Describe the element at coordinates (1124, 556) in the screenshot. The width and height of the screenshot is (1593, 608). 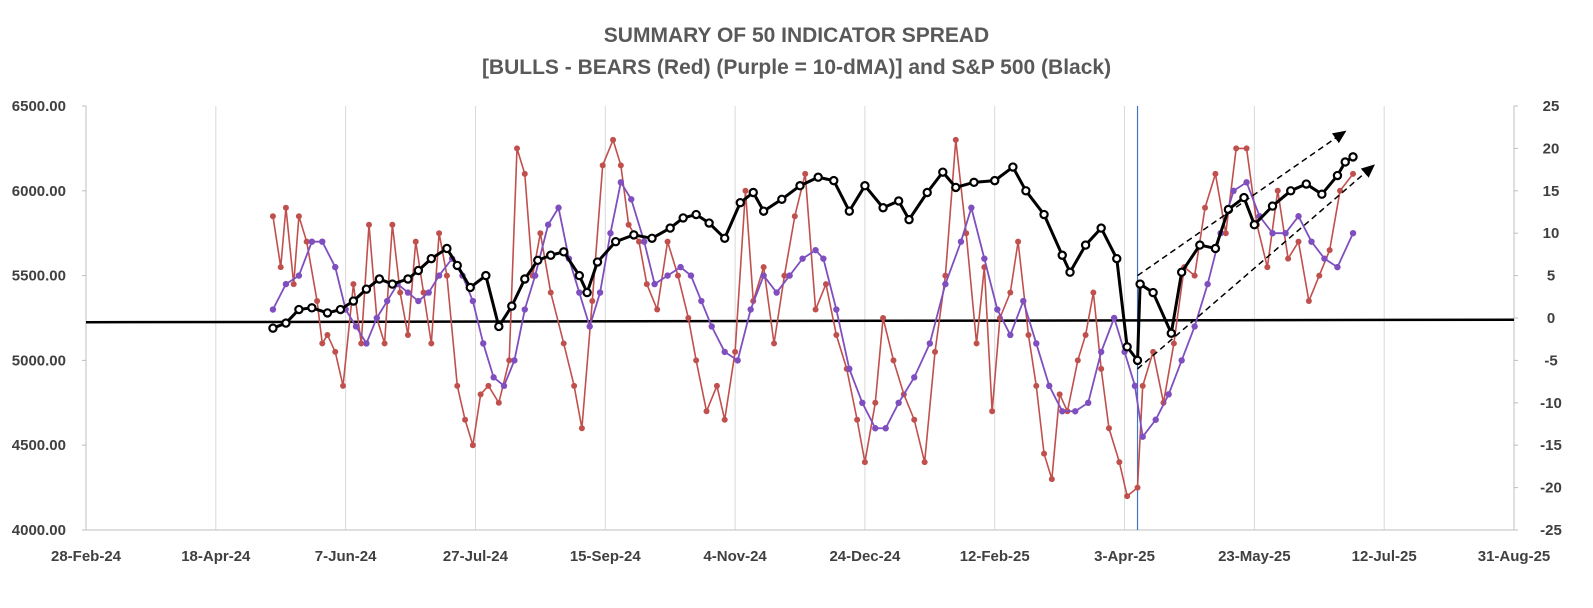
I see `x-tick-label: 3-Apr-25` at that location.